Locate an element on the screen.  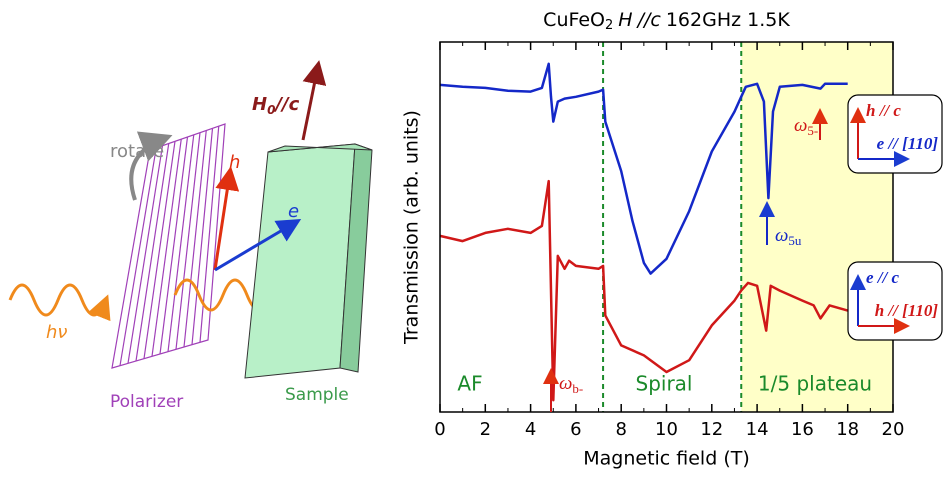
rotate-arrow is located at coordinates (151, 166).